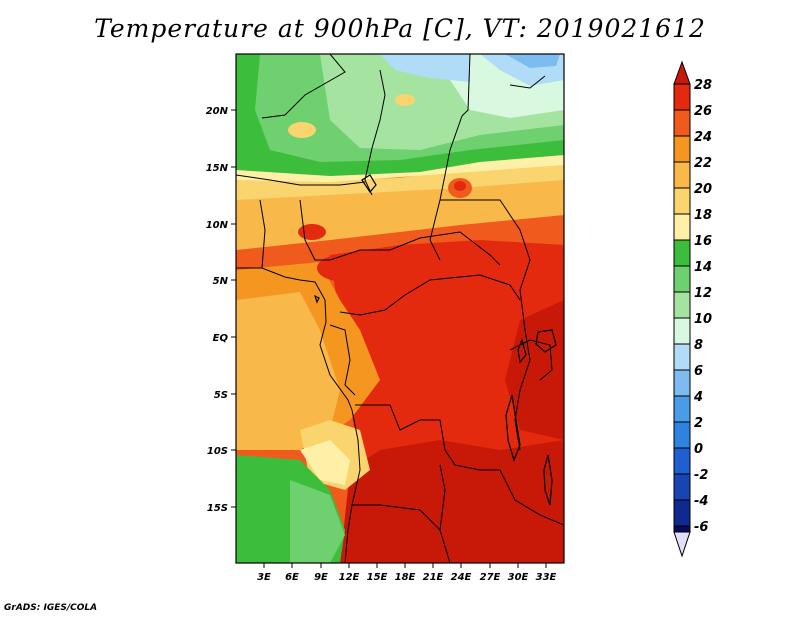  Describe the element at coordinates (427, 437) in the screenshot. I see `border-drc-angola` at that location.